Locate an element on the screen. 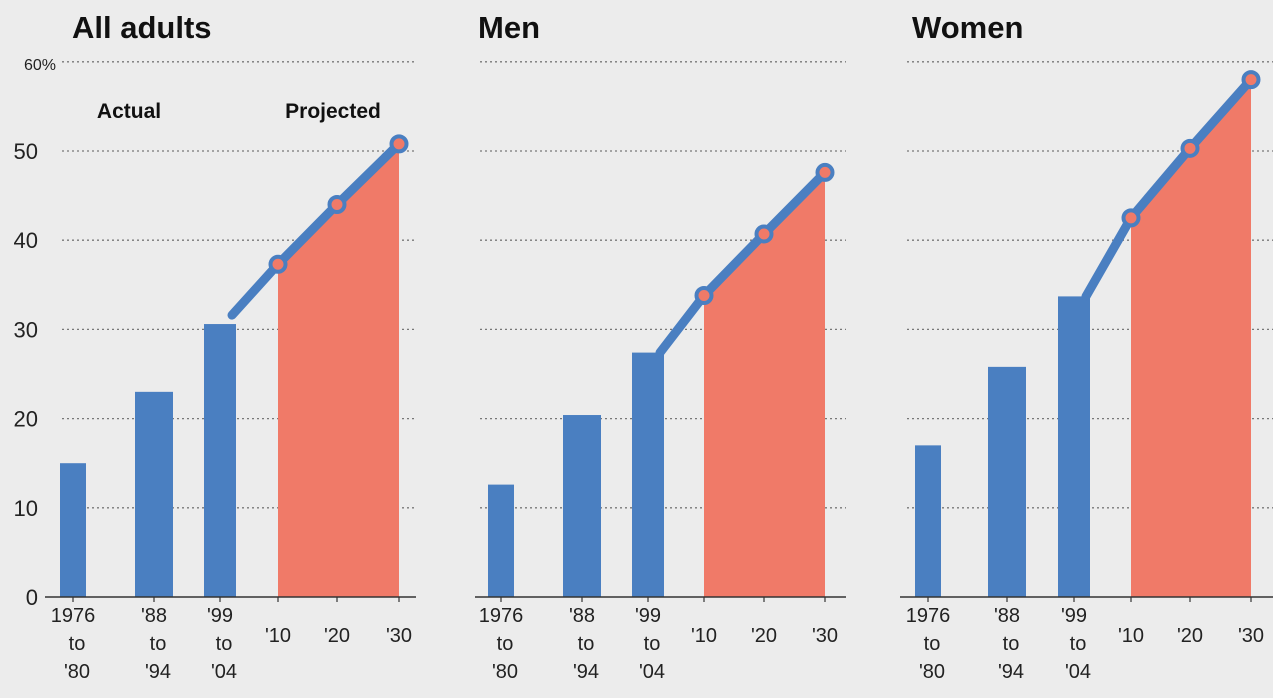 The height and width of the screenshot is (698, 1273). panel-title: Men is located at coordinates (509, 27).